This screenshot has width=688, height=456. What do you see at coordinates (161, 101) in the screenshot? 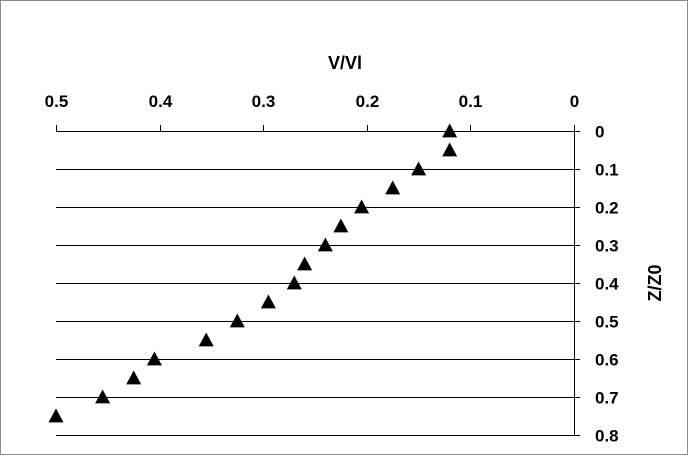
I see `x-tick-label-1: 0.4` at bounding box center [161, 101].